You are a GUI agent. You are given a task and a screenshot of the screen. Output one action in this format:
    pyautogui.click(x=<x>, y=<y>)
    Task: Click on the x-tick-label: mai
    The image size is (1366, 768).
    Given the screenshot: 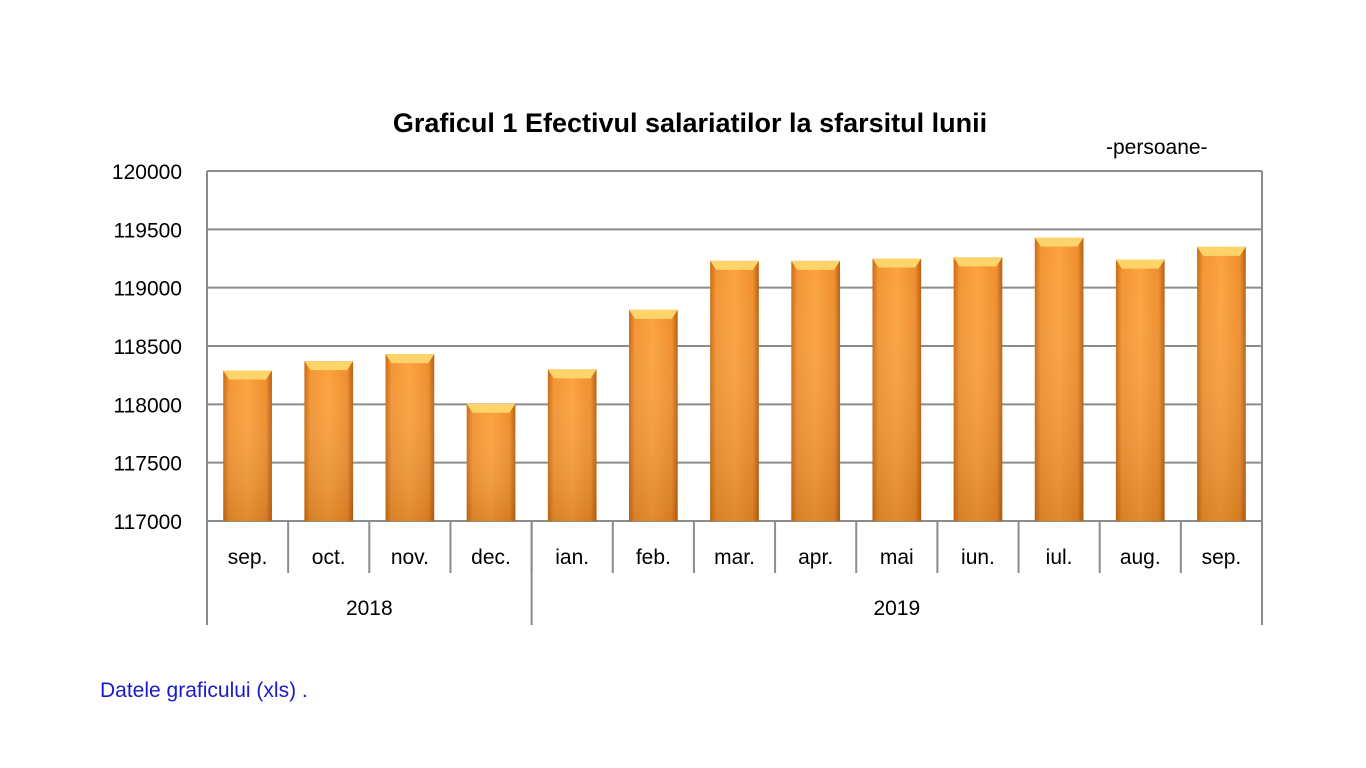 What is the action you would take?
    pyautogui.click(x=897, y=557)
    